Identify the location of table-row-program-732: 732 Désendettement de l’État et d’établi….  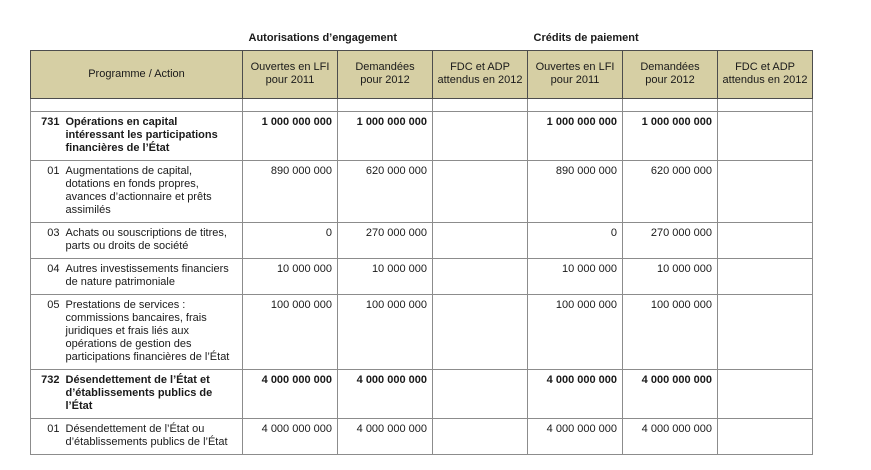
(422, 393).